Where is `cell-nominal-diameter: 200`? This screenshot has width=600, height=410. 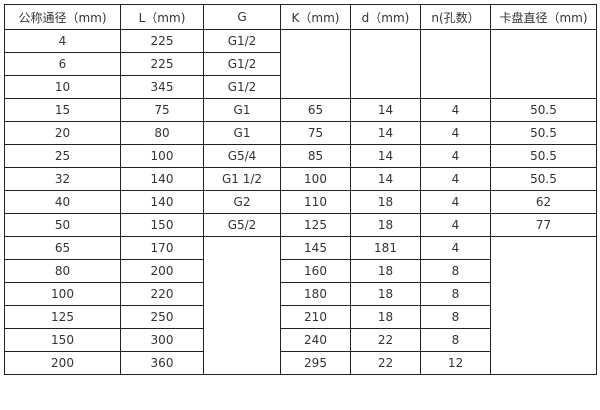
cell-nominal-diameter: 200 is located at coordinates (62, 363).